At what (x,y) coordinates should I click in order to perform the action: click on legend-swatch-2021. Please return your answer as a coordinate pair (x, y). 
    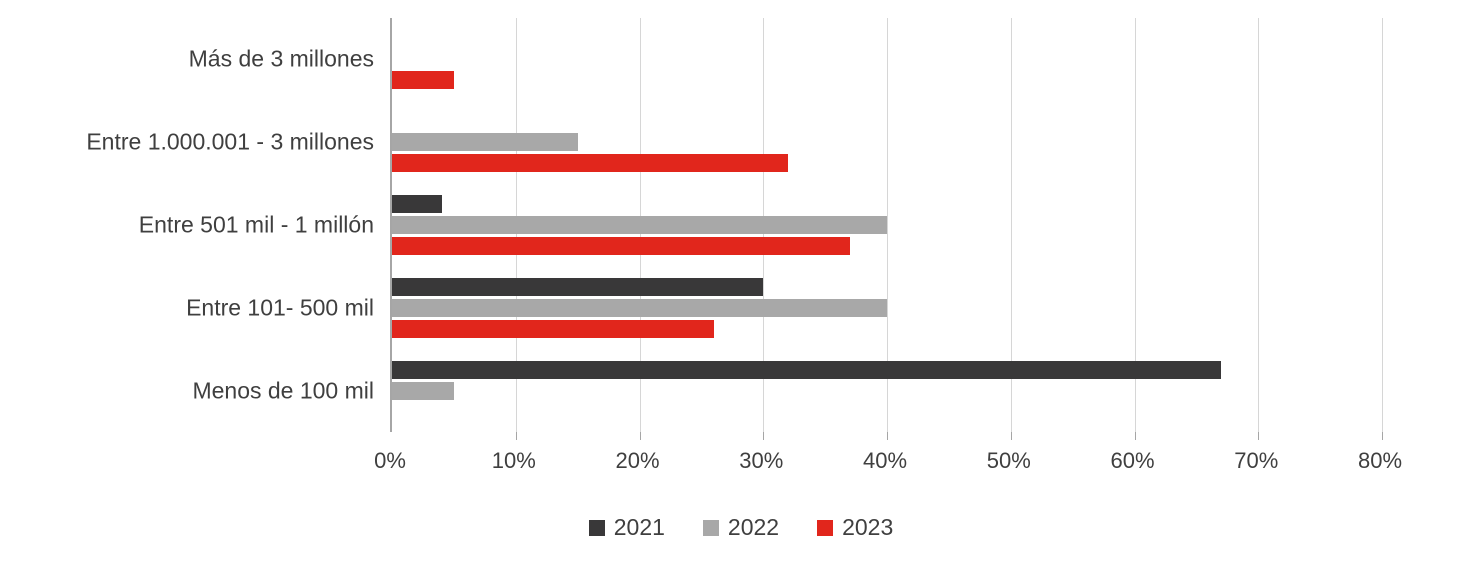
    Looking at the image, I should click on (596, 527).